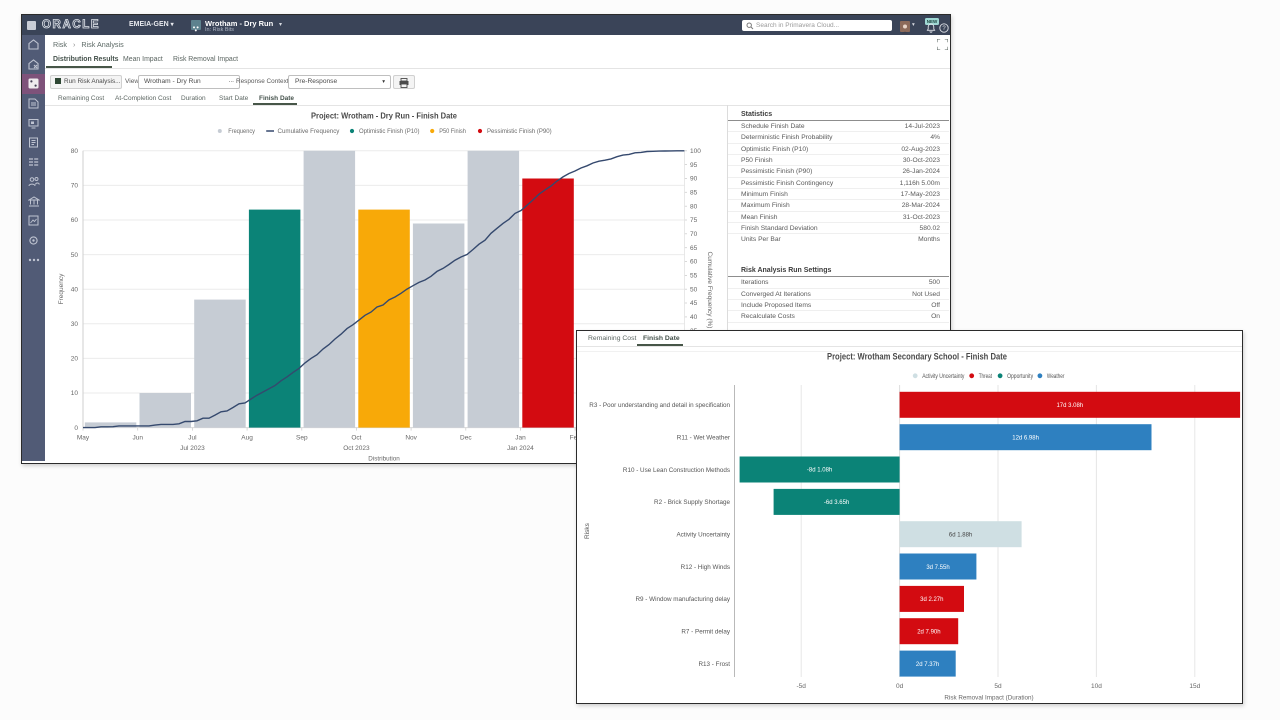 Image resolution: width=1280 pixels, height=720 pixels. I want to click on svg-text: Jan 2024, so click(520, 448).